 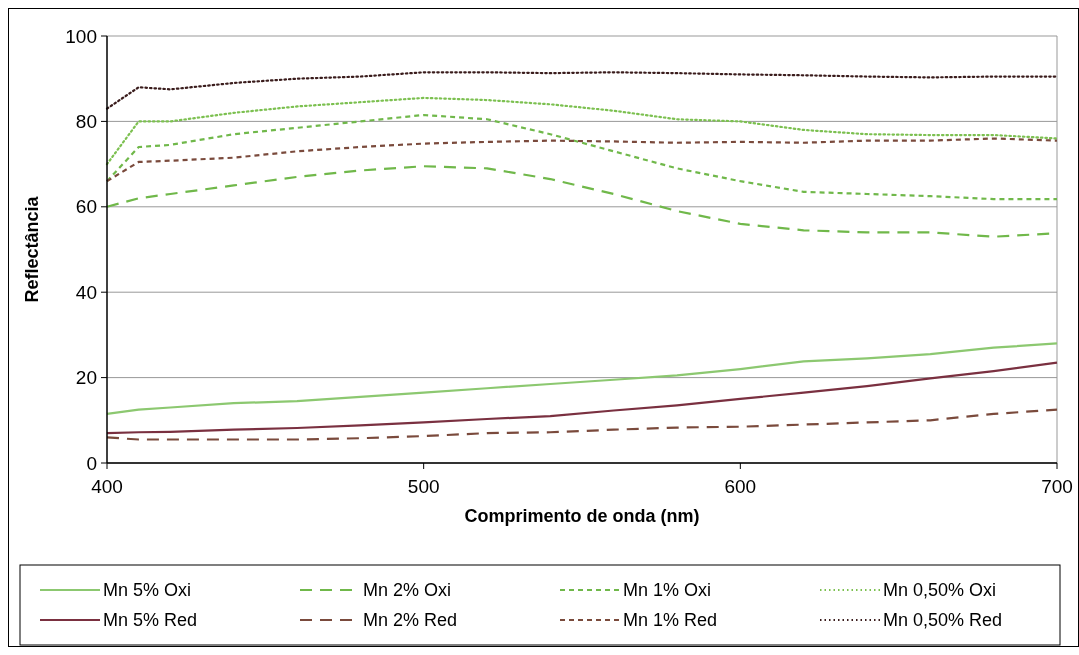 What do you see at coordinates (32, 249) in the screenshot?
I see `y-axis-title: Reflectância` at bounding box center [32, 249].